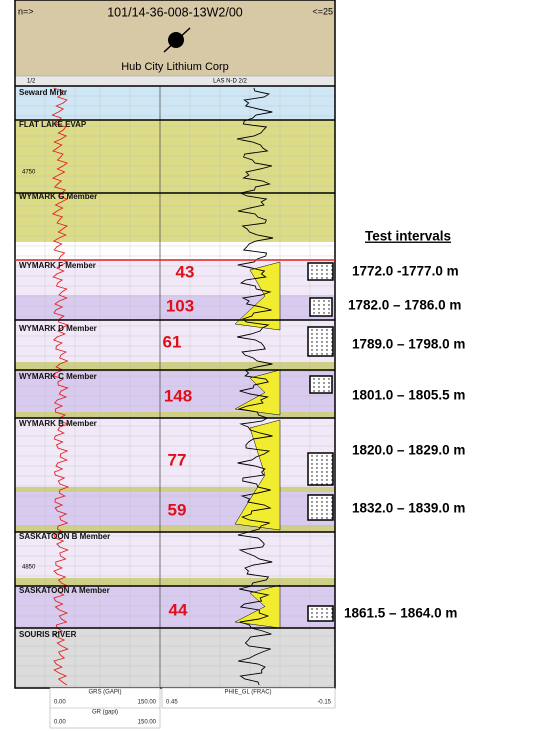 The height and width of the screenshot is (731, 558). What do you see at coordinates (230, 82) in the screenshot?
I see `track-right: LAS N-D 2/2` at bounding box center [230, 82].